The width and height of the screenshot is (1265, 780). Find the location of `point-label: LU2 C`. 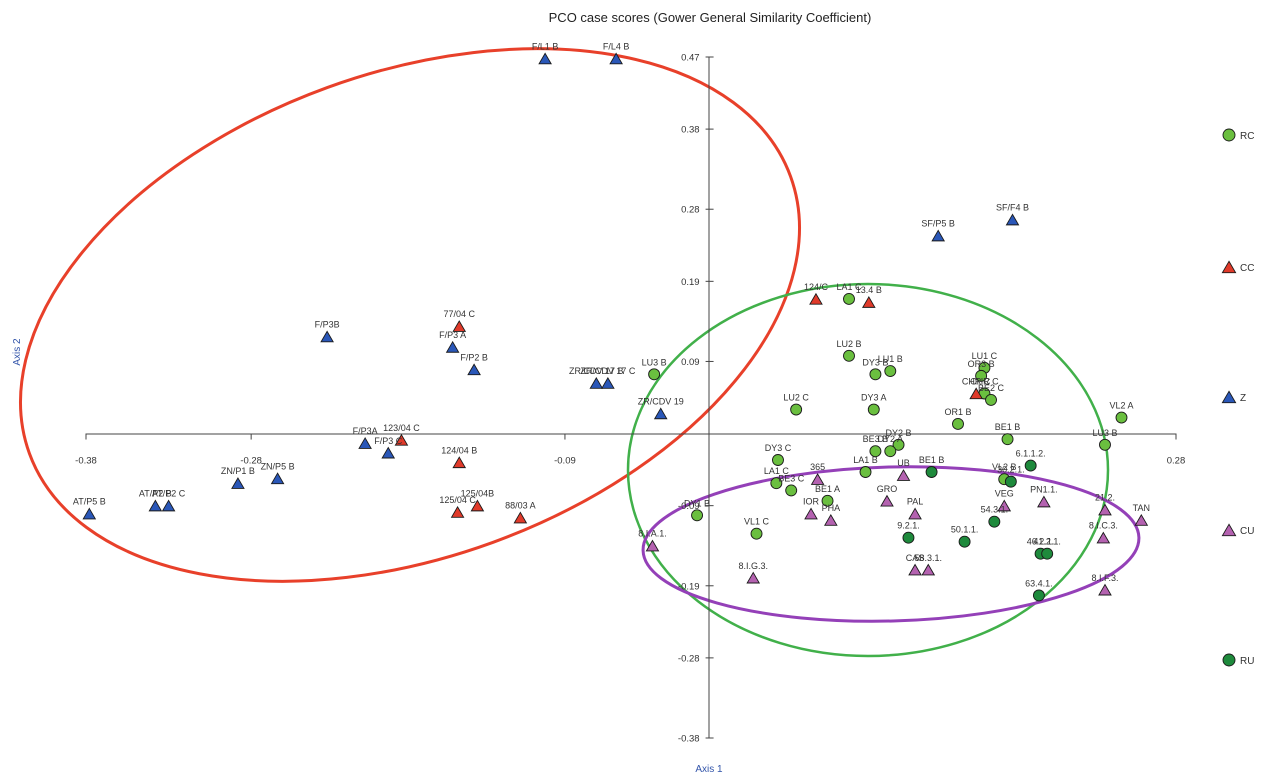

point-label: LU2 C is located at coordinates (796, 398).